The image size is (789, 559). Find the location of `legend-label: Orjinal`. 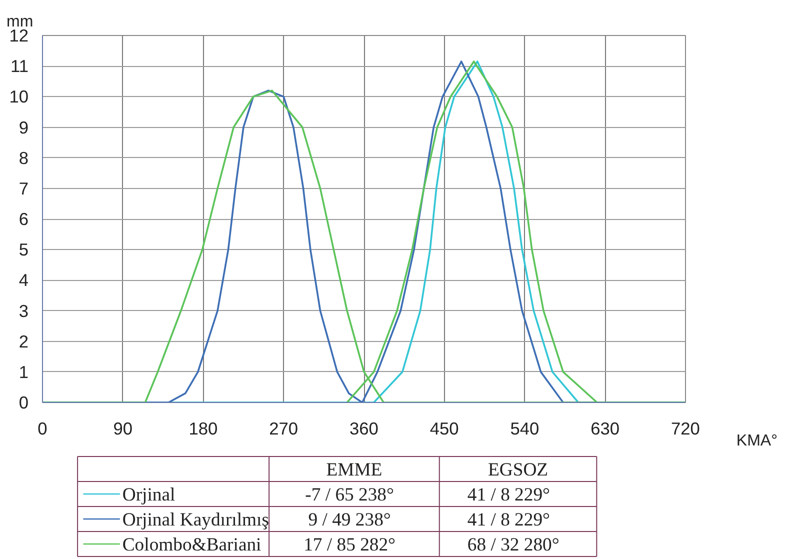

legend-label: Orjinal is located at coordinates (149, 495).